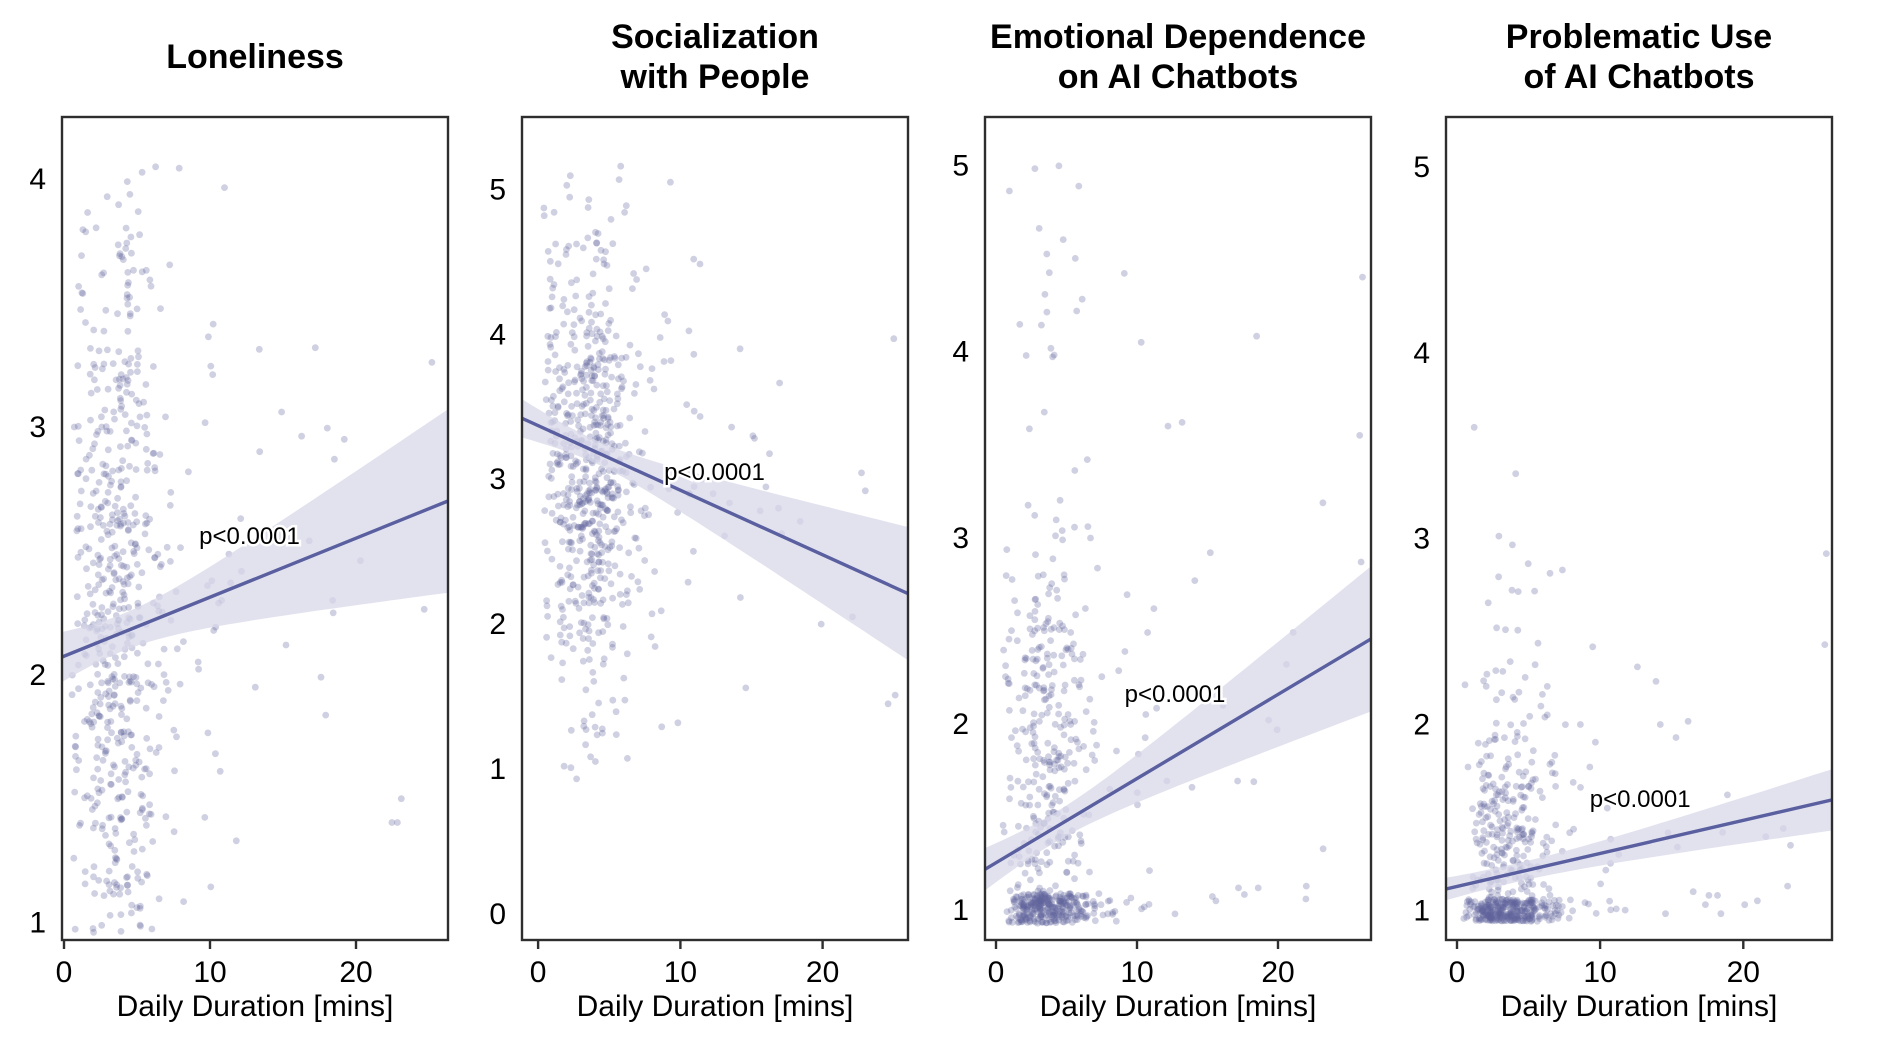  I want to click on panel-title-line1: Loneliness, so click(255, 56).